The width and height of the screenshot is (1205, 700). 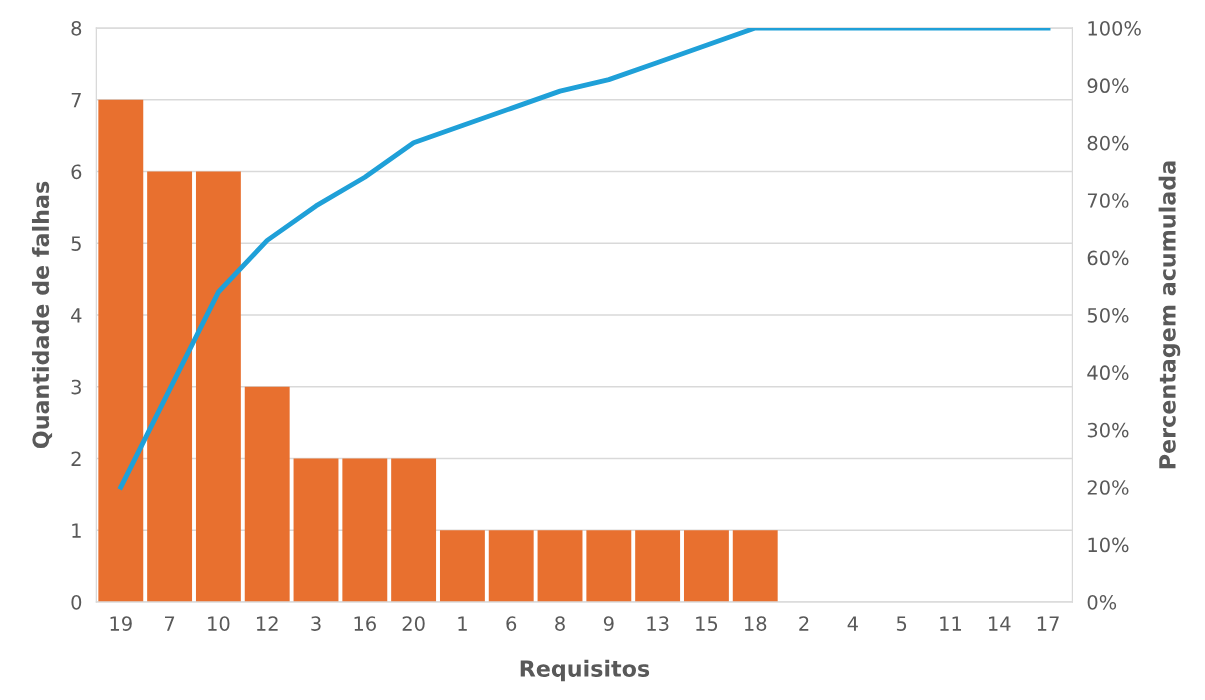 I want to click on y-tick-label: 3, so click(x=76, y=387).